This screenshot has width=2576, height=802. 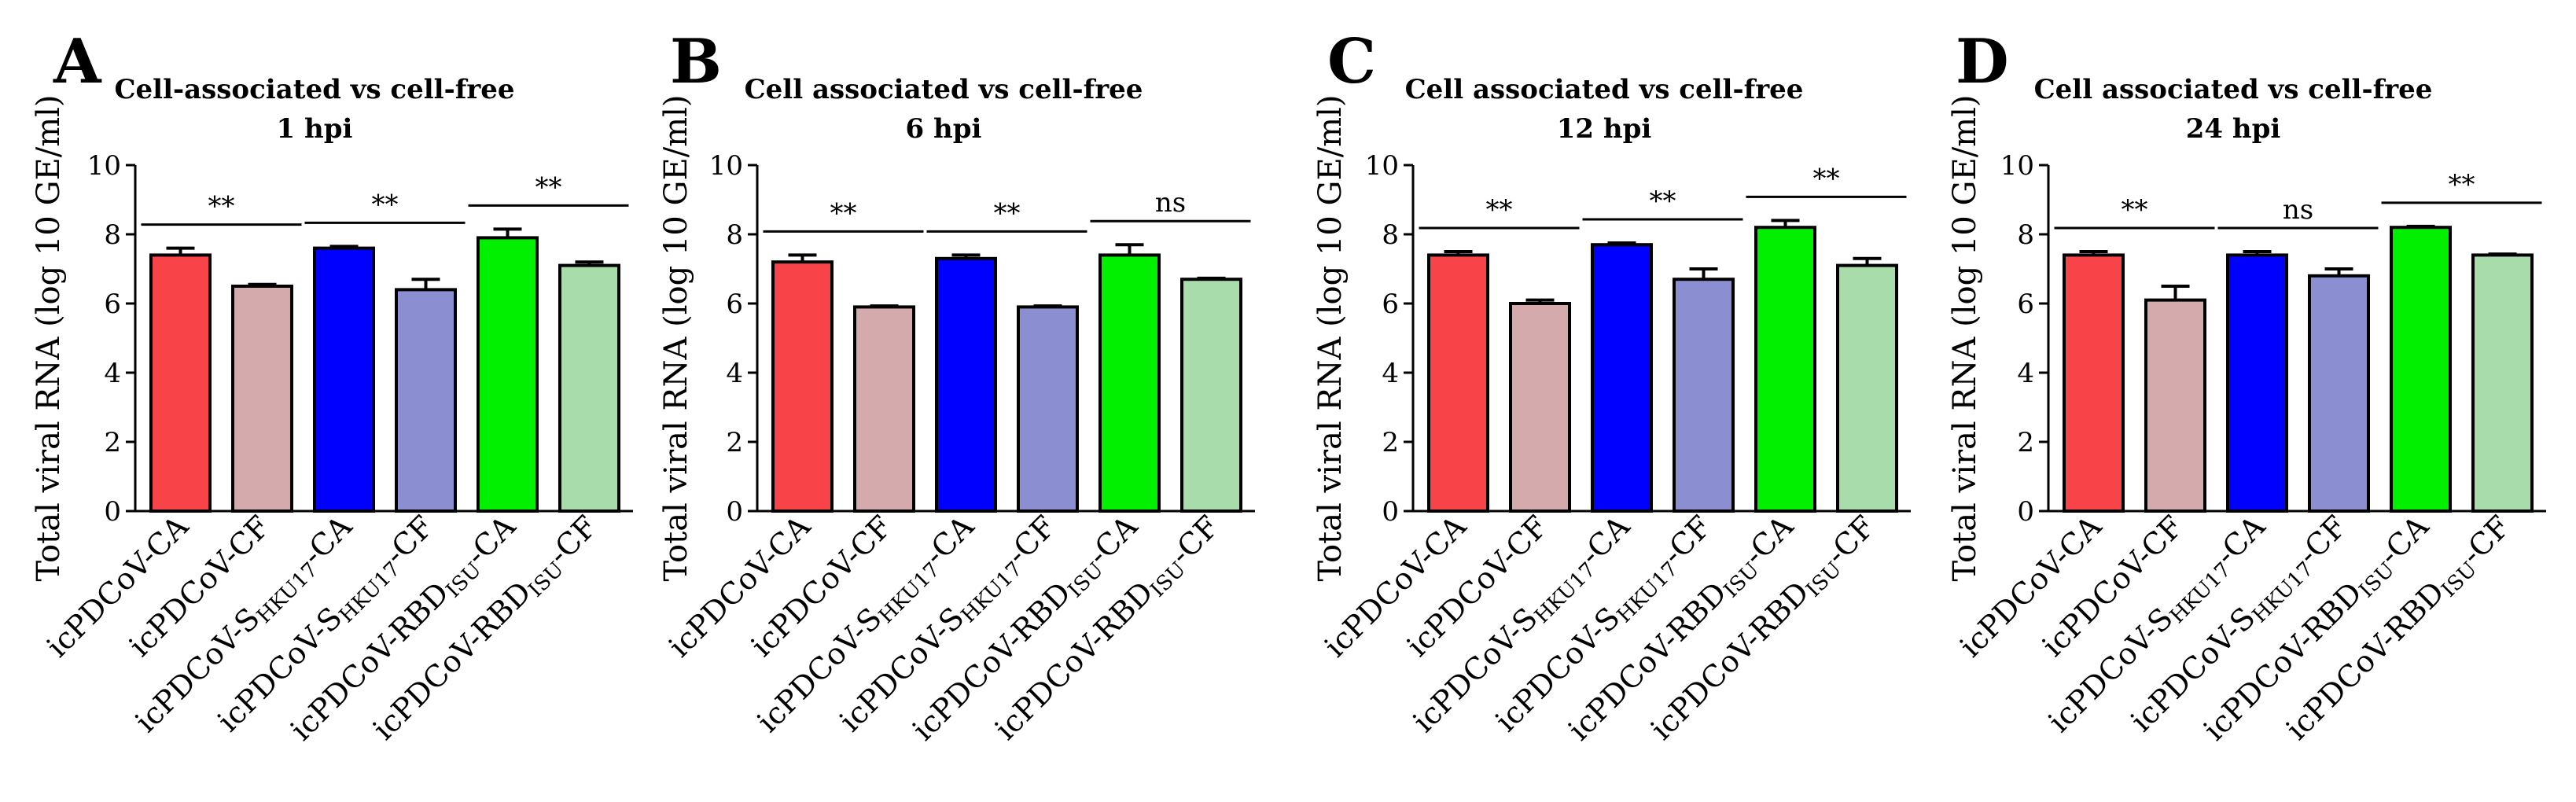 I want to click on panel-letter: A, so click(x=77, y=62).